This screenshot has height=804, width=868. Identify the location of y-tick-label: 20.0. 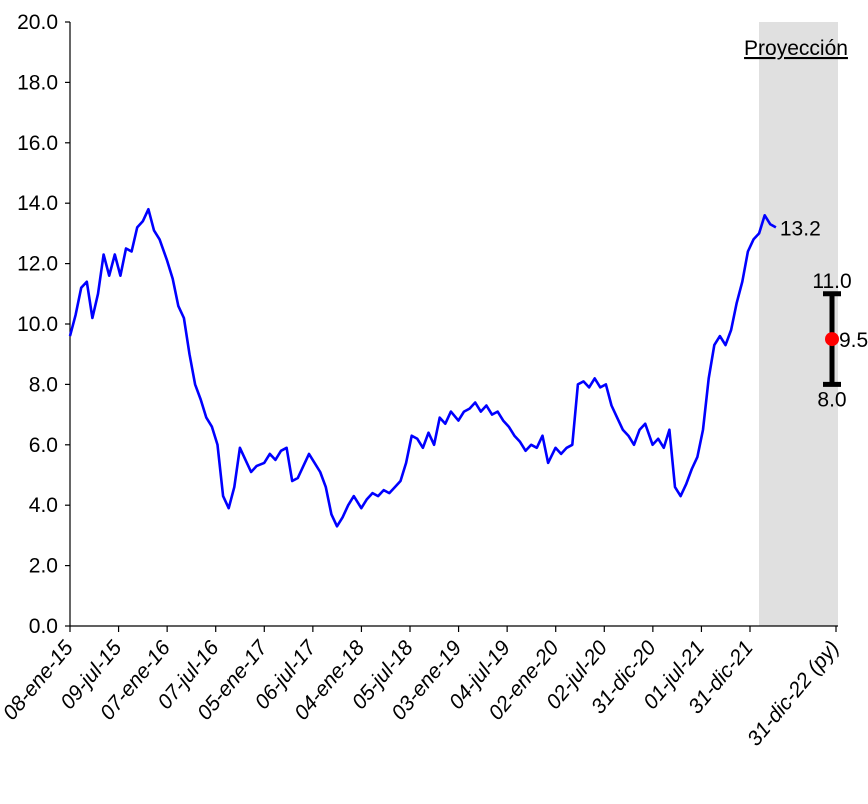
(37, 22).